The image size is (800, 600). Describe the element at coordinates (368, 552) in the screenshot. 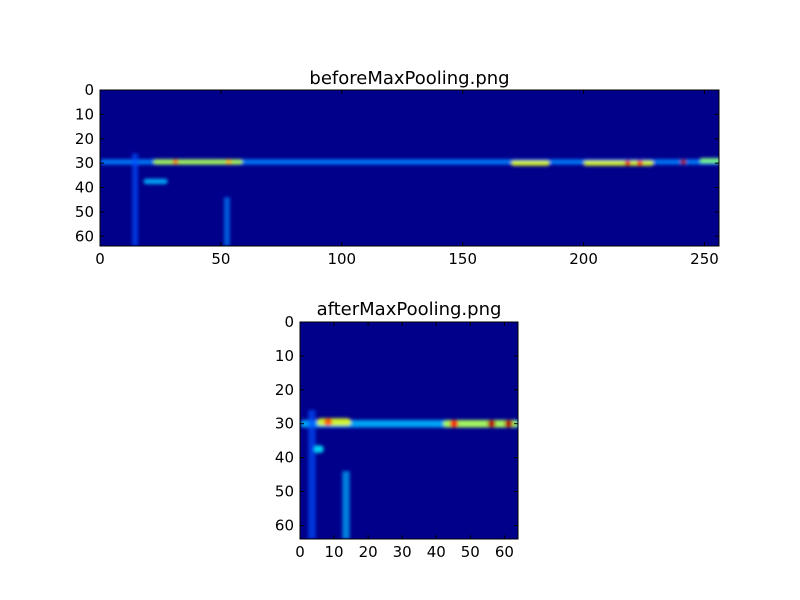

I see `x-tick-label: 20` at that location.